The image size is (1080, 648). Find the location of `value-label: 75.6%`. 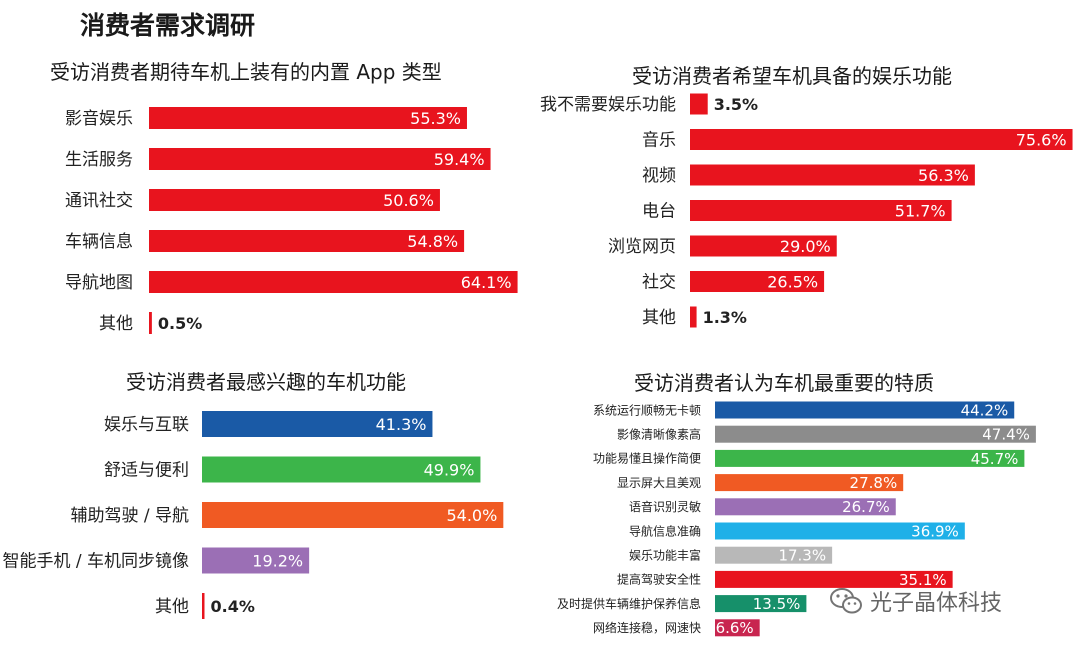

value-label: 75.6% is located at coordinates (1041, 139).